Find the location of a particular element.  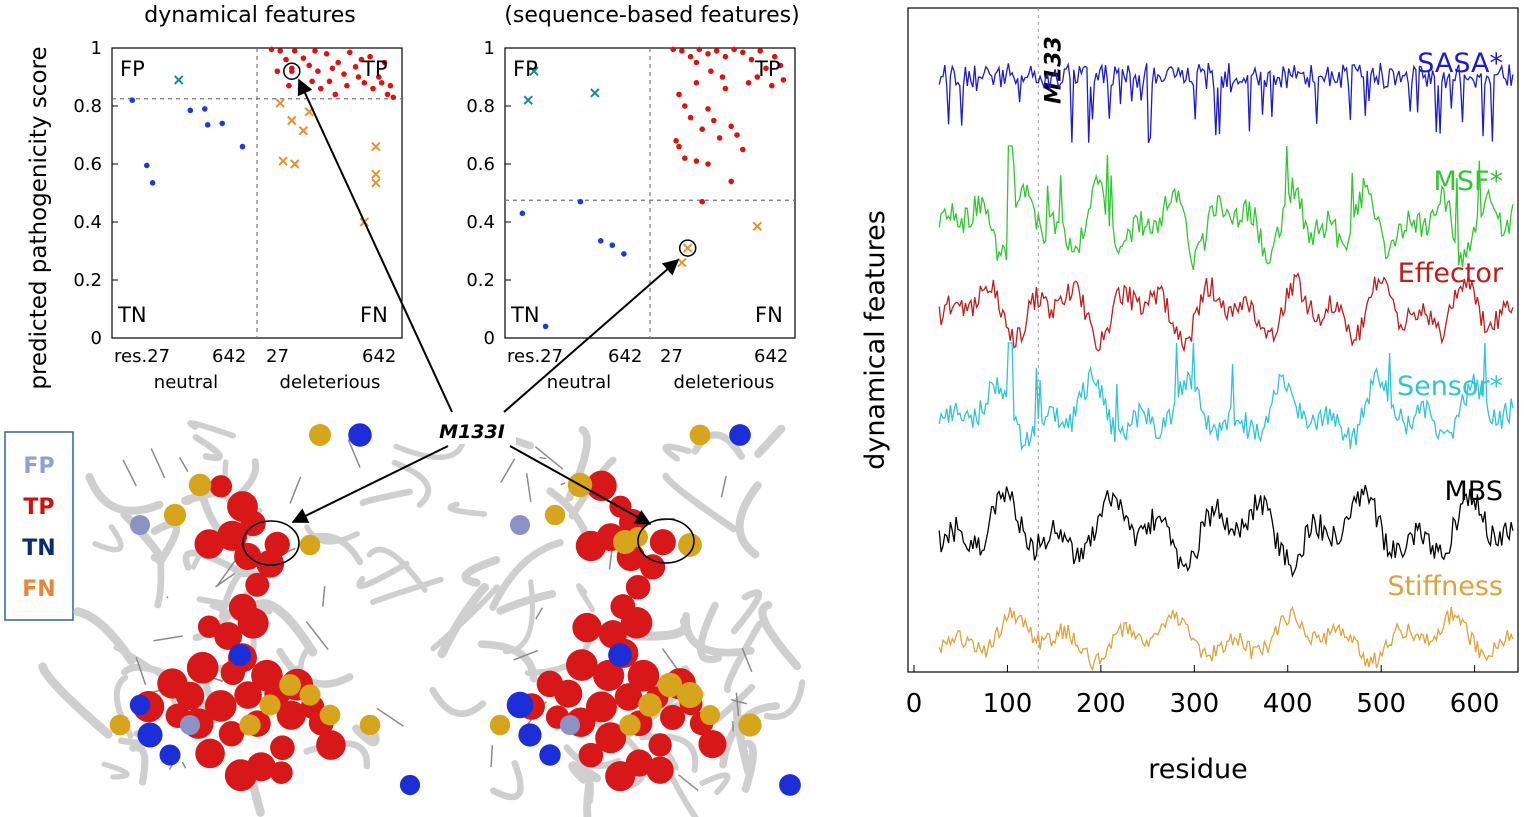

series-label-stiffness: Stiffness is located at coordinates (1445, 586).